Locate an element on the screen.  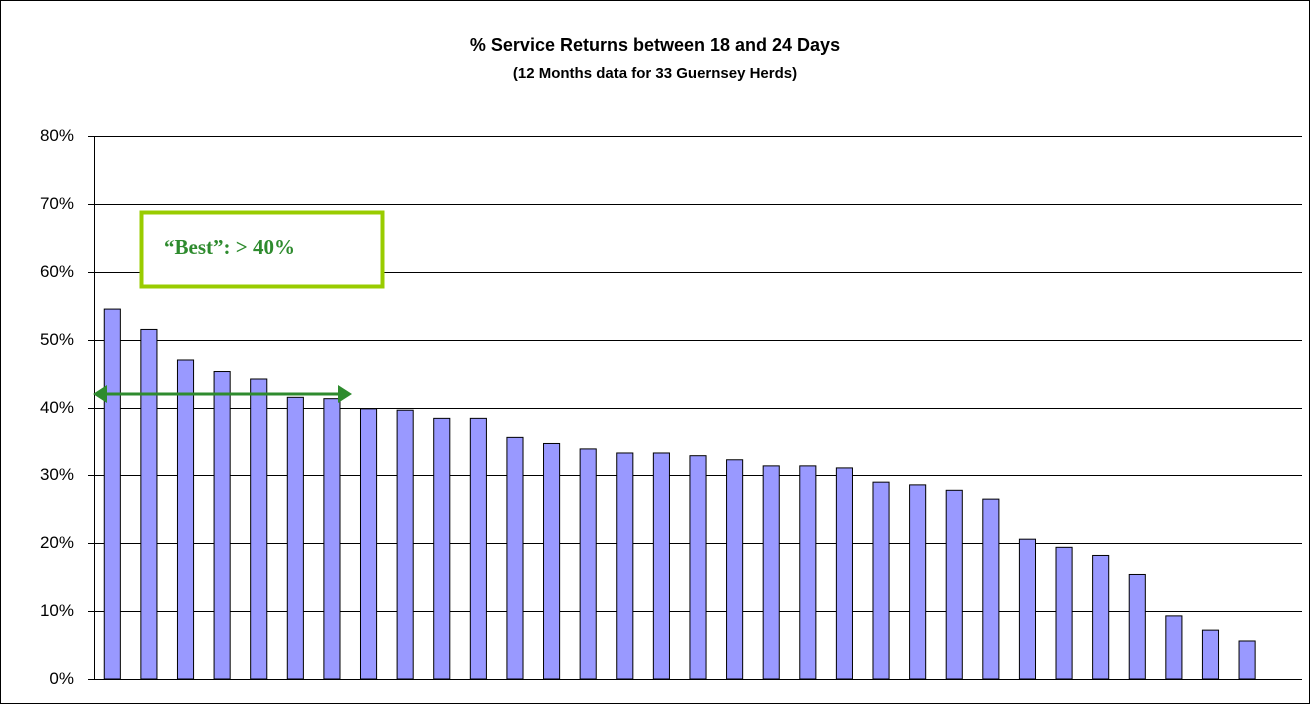
annotation-text: “Best”: > 40% is located at coordinates (229, 247).